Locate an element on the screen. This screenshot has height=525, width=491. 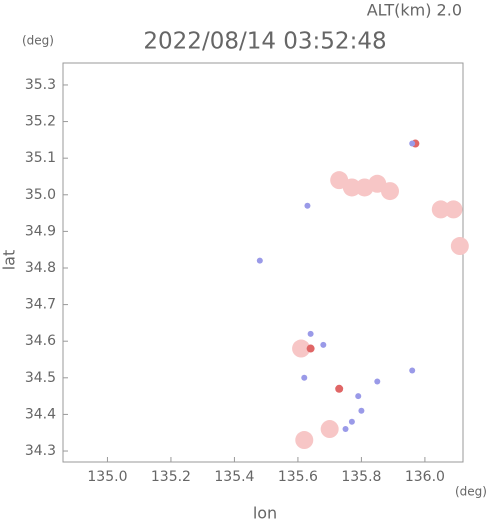
x-axis-title: lon is located at coordinates (265, 513).